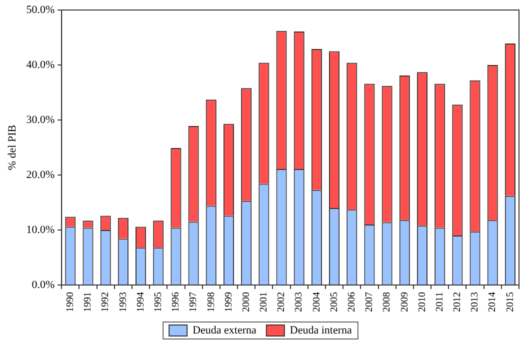 This screenshot has width=529, height=350. What do you see at coordinates (43, 284) in the screenshot?
I see `y-tick-label: 0.0%` at bounding box center [43, 284].